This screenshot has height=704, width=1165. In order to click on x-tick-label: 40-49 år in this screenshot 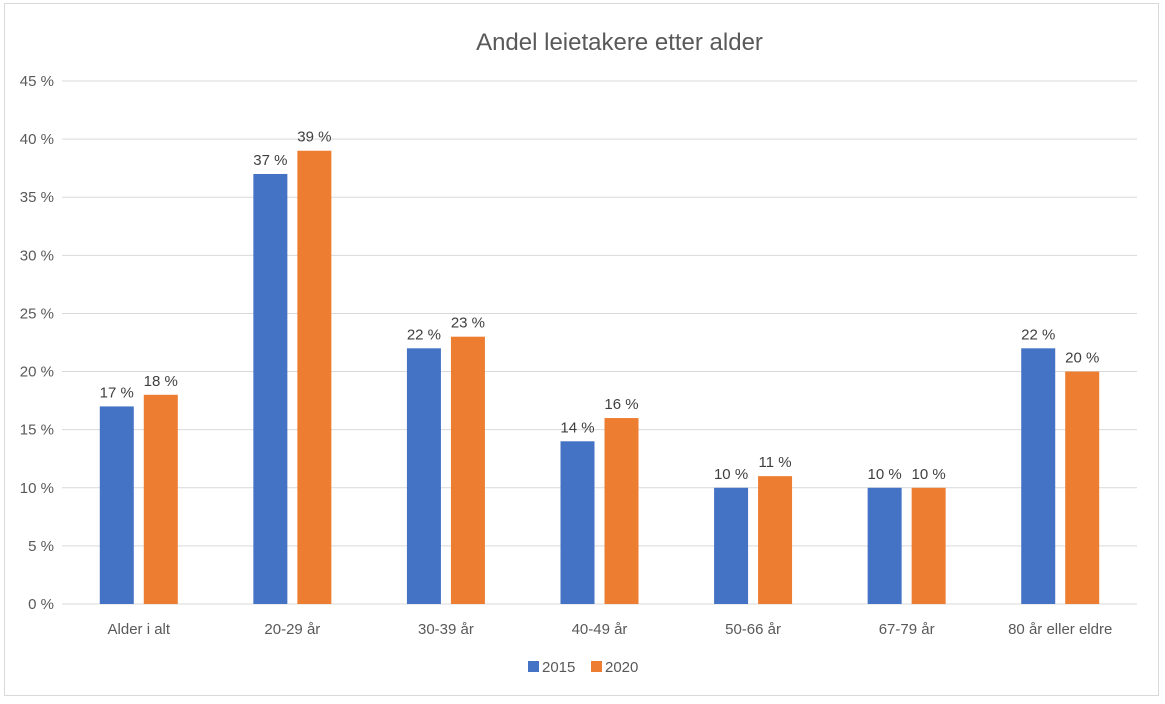, I will do `click(600, 629)`.